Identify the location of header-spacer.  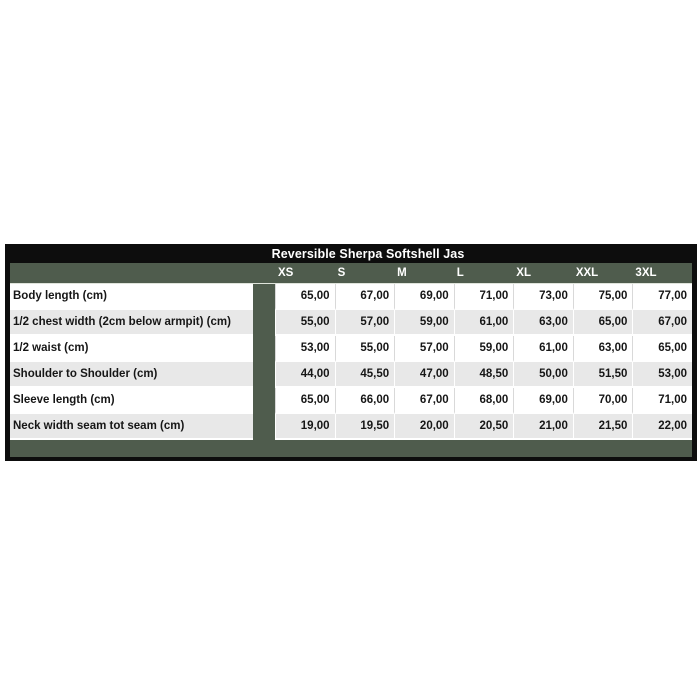
(142, 273).